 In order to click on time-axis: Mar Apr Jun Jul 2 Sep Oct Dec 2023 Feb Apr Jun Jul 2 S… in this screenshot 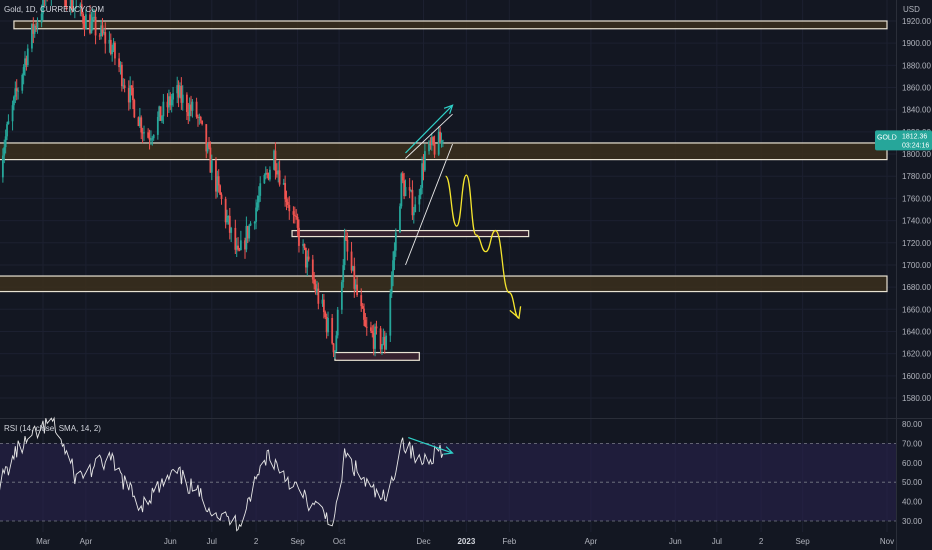, I will do `click(465, 541)`.